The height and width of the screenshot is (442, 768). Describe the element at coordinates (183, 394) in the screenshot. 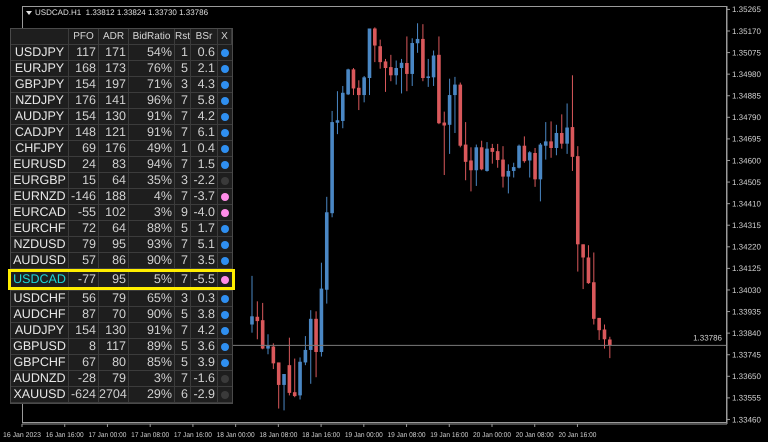

I see `data-label: 6` at that location.